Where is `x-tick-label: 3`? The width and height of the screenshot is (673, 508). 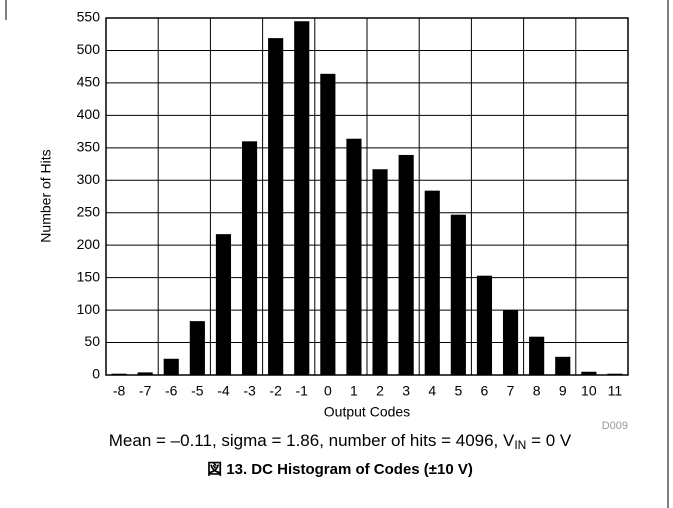
x-tick-label: 3 is located at coordinates (406, 391).